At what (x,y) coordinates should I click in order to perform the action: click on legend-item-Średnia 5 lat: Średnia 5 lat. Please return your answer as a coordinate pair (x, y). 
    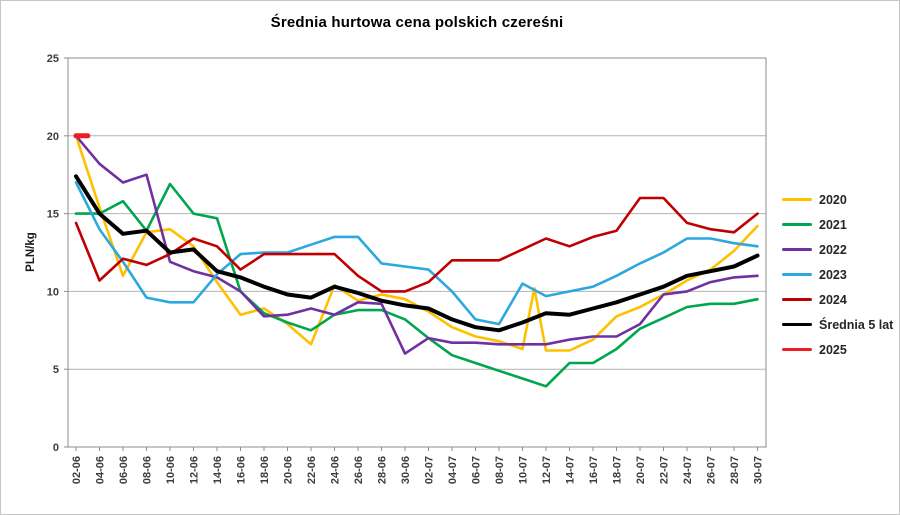
    Looking at the image, I should click on (840, 324).